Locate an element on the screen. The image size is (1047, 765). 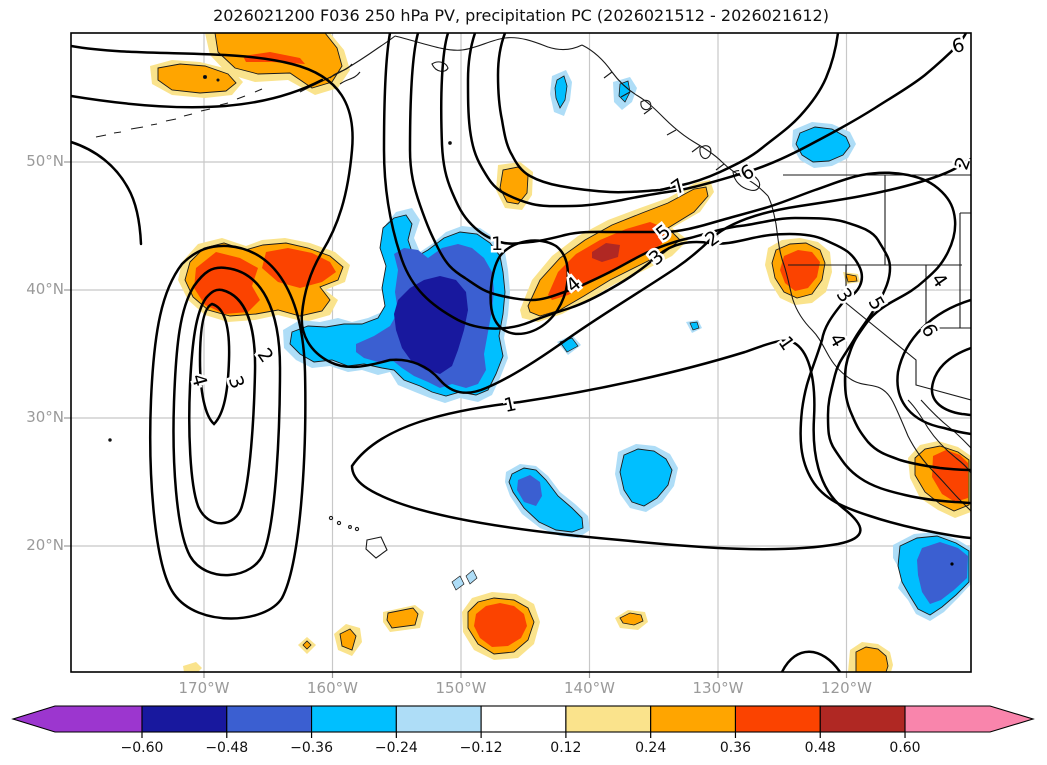
x-axis-tick-label: 130°W is located at coordinates (718, 688).